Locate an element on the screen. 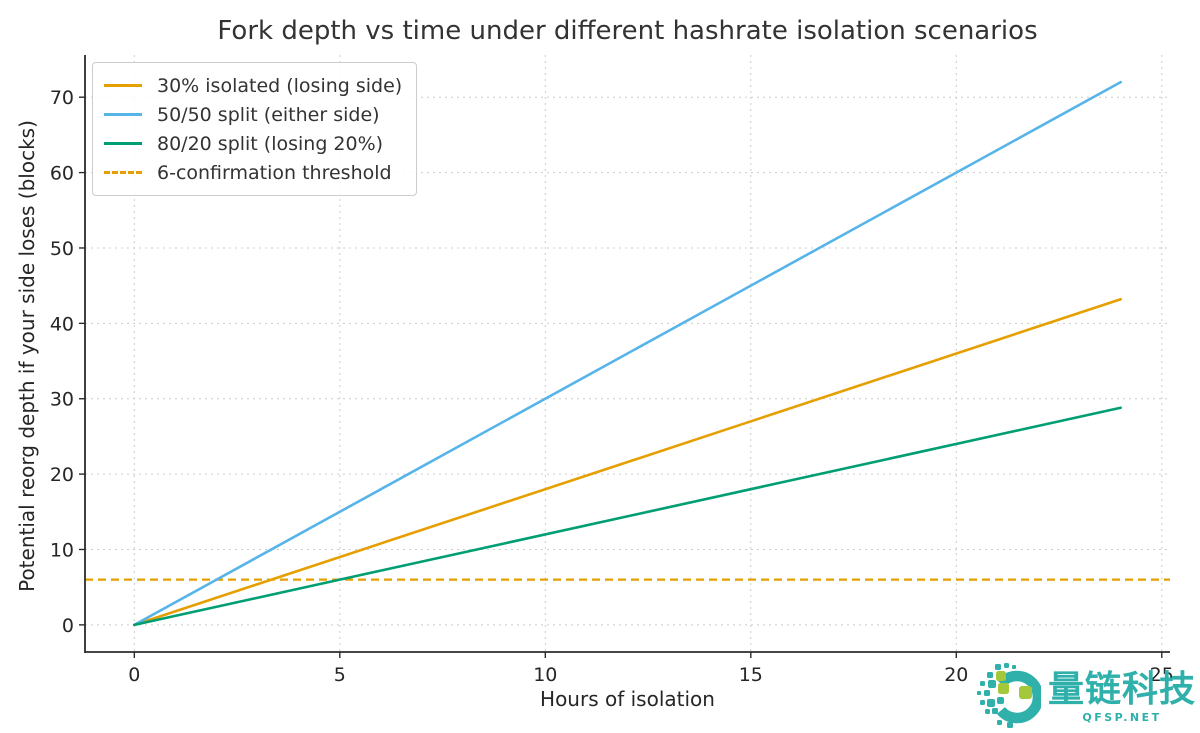  svg-text: 70 is located at coordinates (62, 98).